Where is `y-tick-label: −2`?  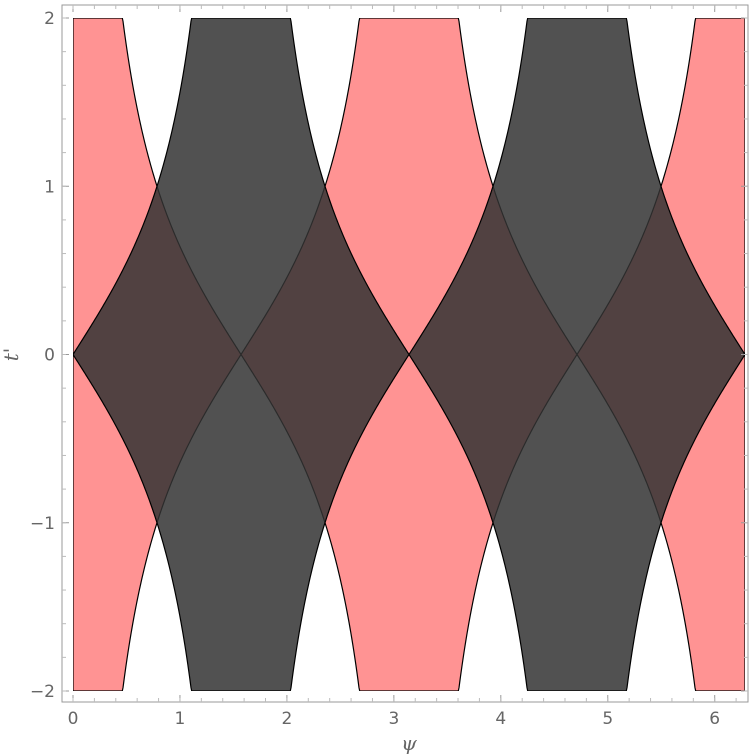 y-tick-label: −2 is located at coordinates (42, 692).